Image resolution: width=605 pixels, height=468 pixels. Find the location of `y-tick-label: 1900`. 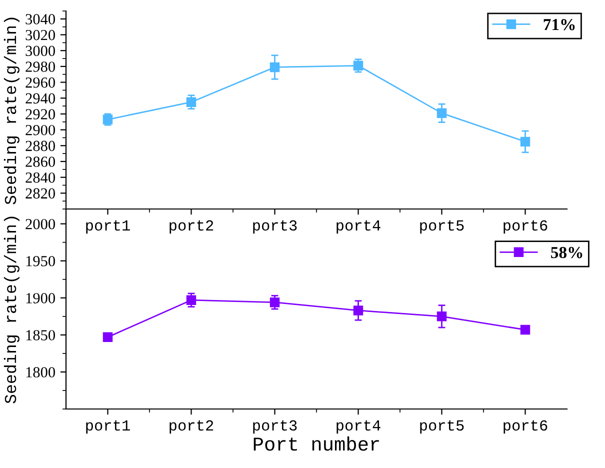

y-tick-label: 1900 is located at coordinates (40, 298).